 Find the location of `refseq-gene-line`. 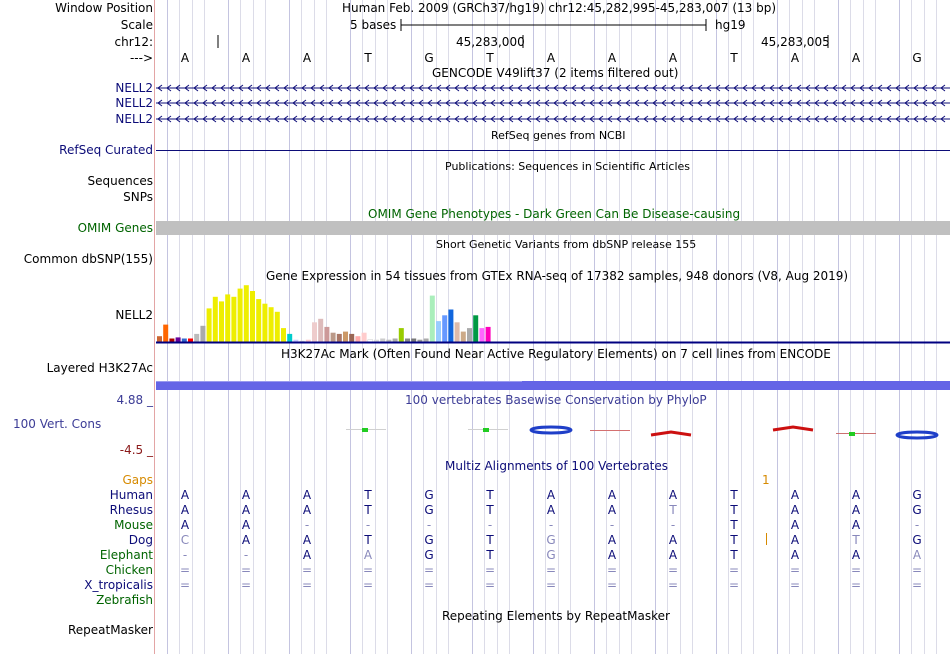

refseq-gene-line is located at coordinates (553, 150).